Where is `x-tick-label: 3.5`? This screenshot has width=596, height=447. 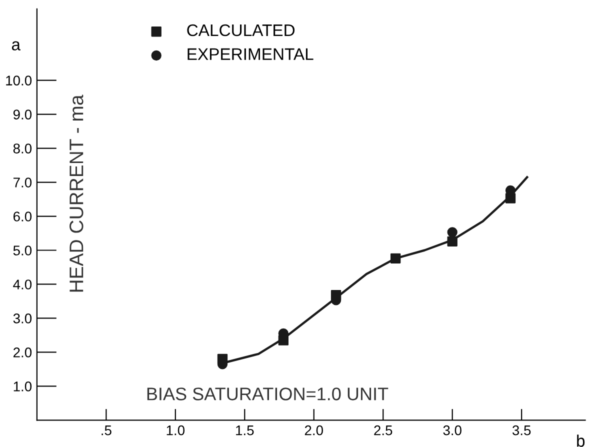
x-tick-label: 3.5 is located at coordinates (521, 430).